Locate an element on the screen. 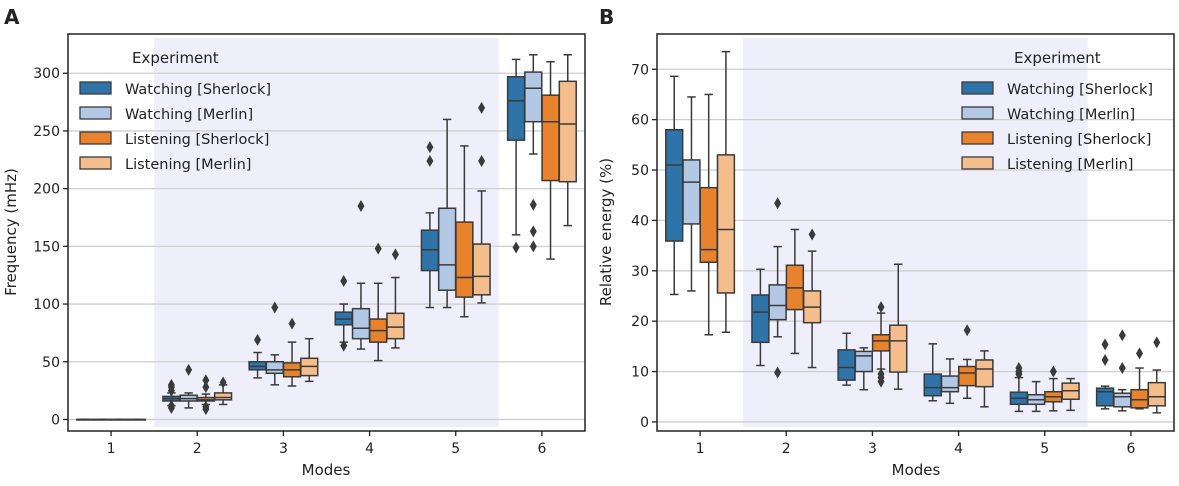 The height and width of the screenshot is (486, 1179). legend-entry: Watching [Merlin] is located at coordinates (1071, 115).